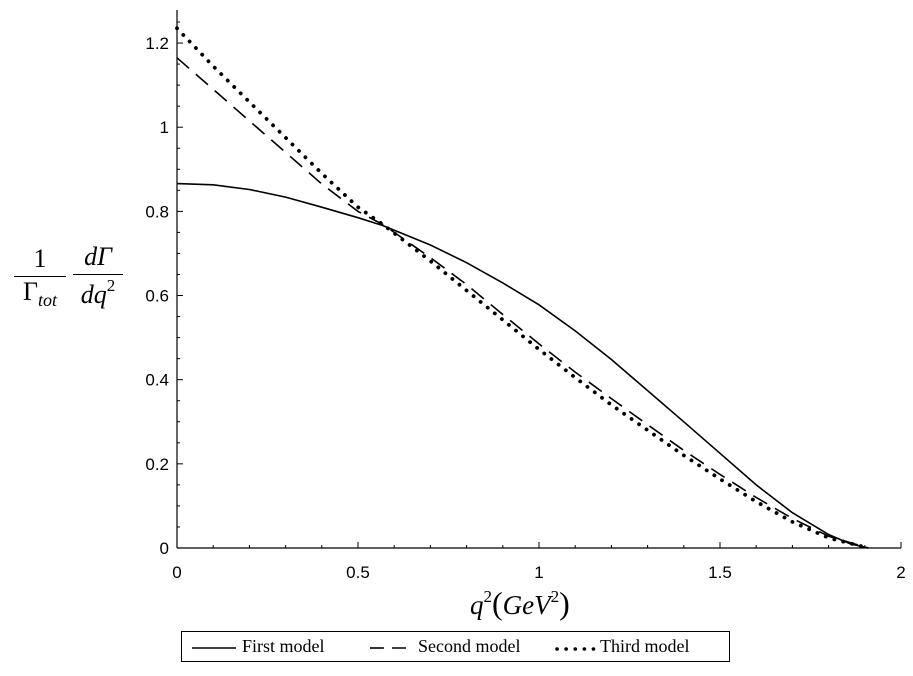  I want to click on y-label-left-bar, so click(40, 276).